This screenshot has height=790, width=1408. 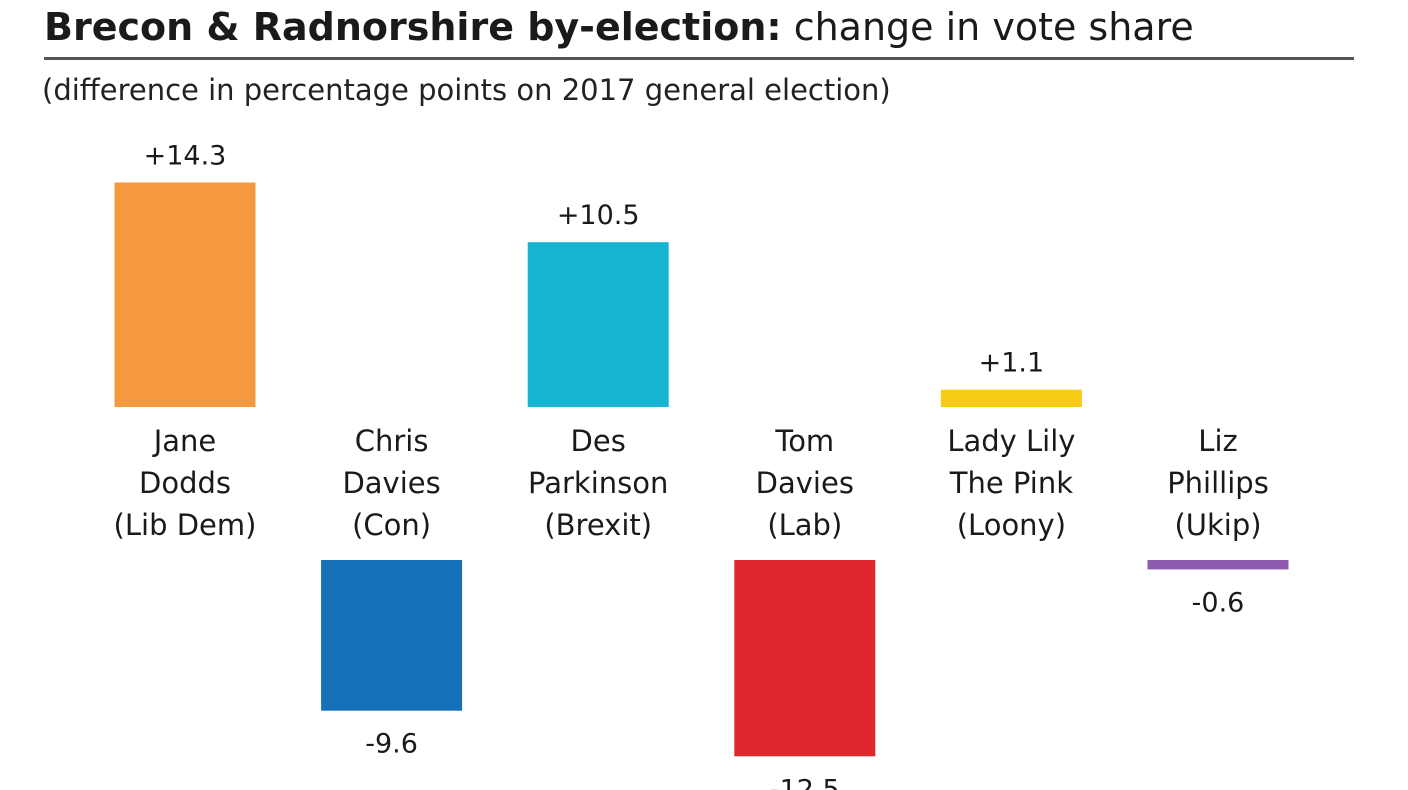 What do you see at coordinates (392, 441) in the screenshot?
I see `category-label-1-line-0: Chris` at bounding box center [392, 441].